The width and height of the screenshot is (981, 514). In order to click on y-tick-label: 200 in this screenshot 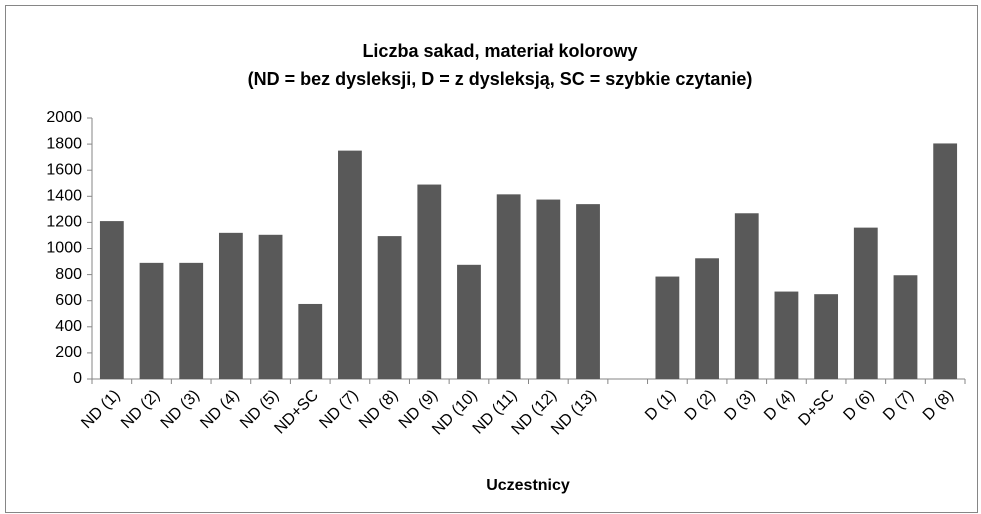, I will do `click(68, 352)`.